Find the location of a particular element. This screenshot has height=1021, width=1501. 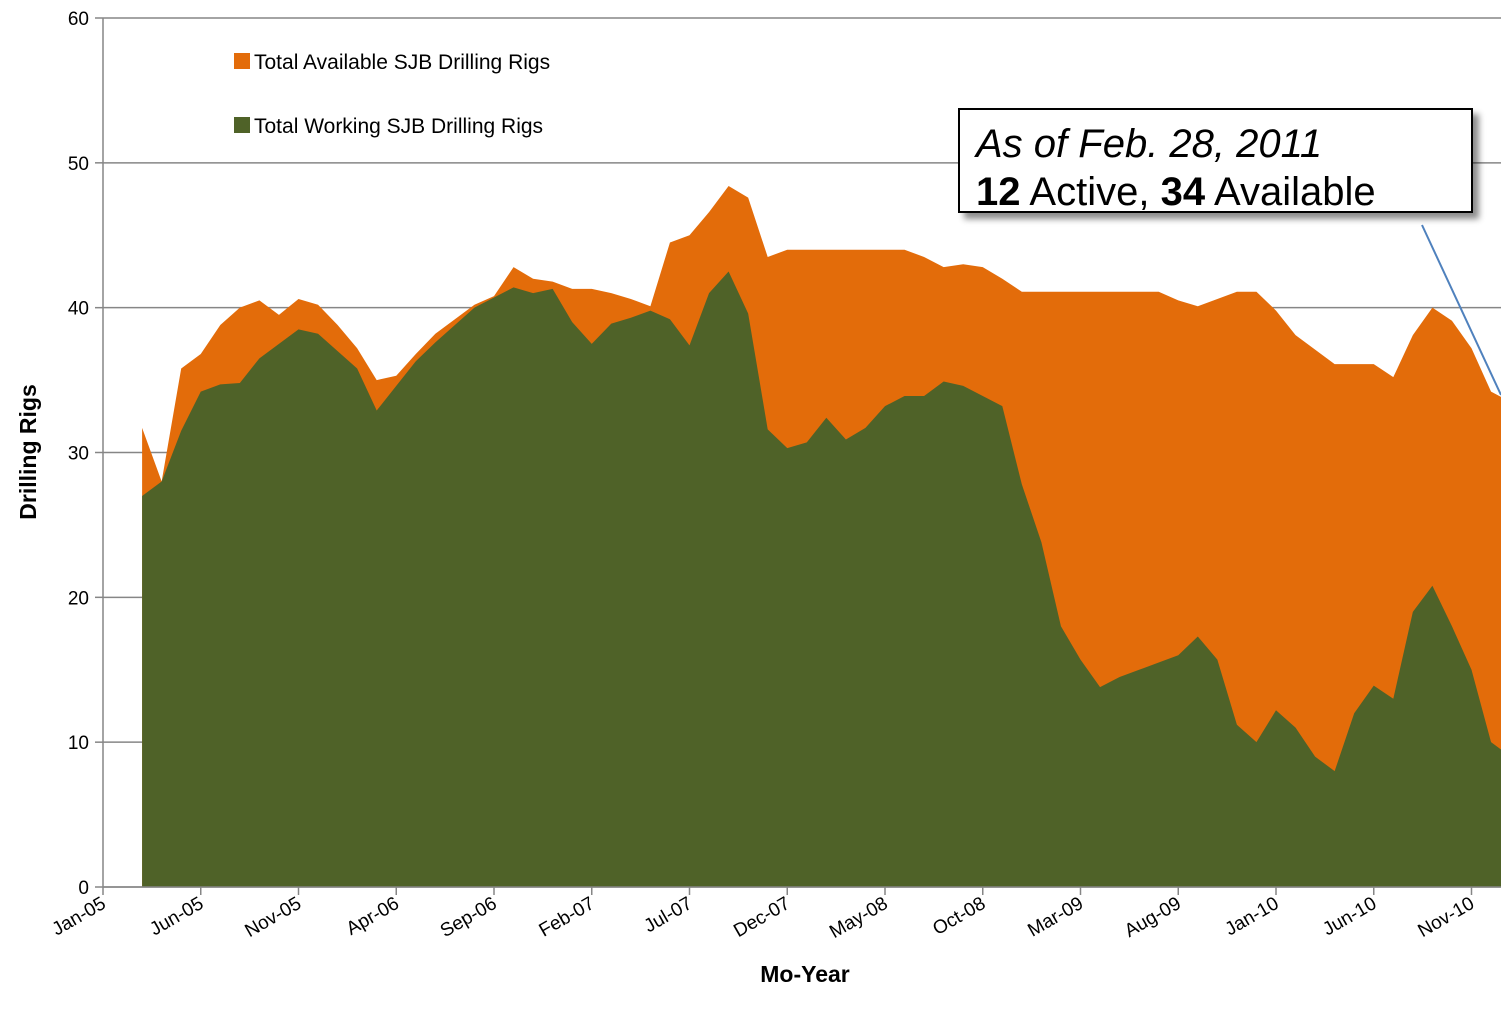

annotation-counts: 12 Active, 34 Available is located at coordinates (1223, 192).